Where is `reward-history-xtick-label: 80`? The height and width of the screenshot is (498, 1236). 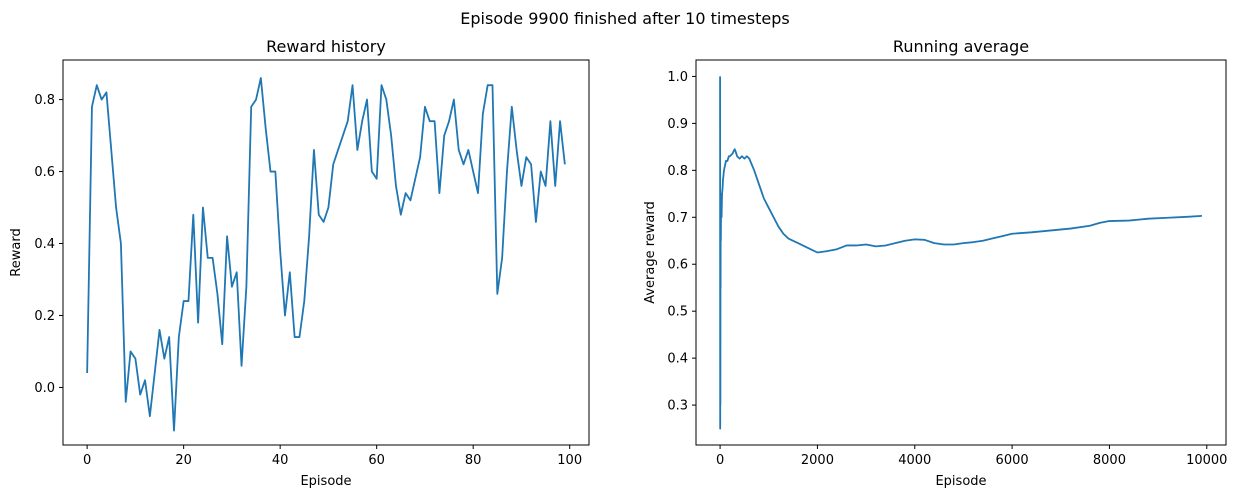 reward-history-xtick-label: 80 is located at coordinates (473, 460).